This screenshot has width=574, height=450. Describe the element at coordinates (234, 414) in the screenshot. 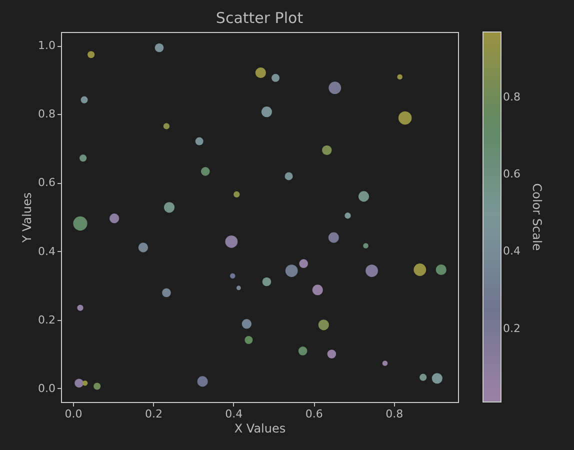

I see `x-tick-label: 0.4` at that location.